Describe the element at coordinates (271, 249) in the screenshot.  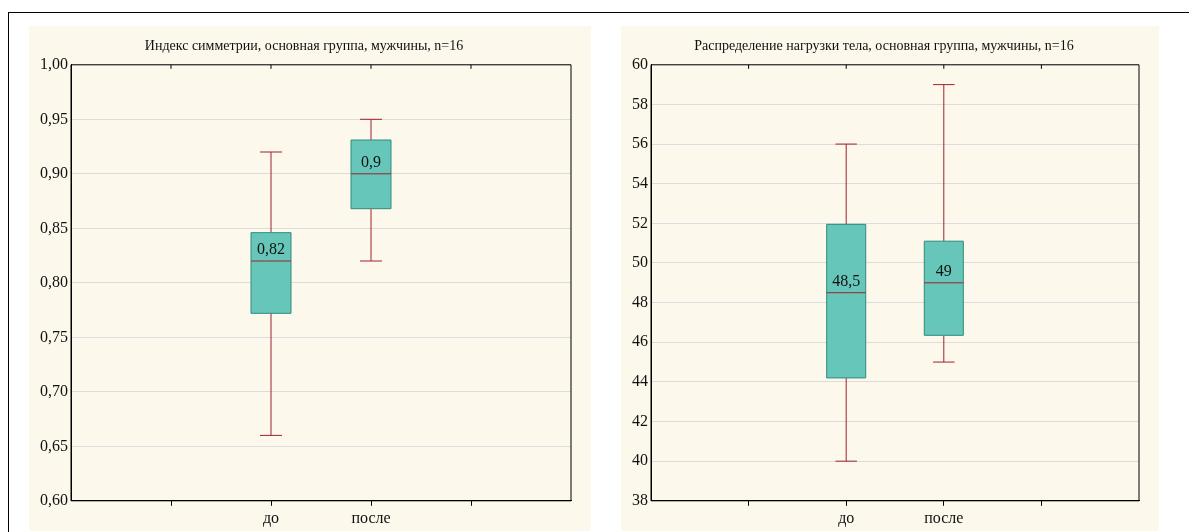
I see `text: 0,82` at that location.